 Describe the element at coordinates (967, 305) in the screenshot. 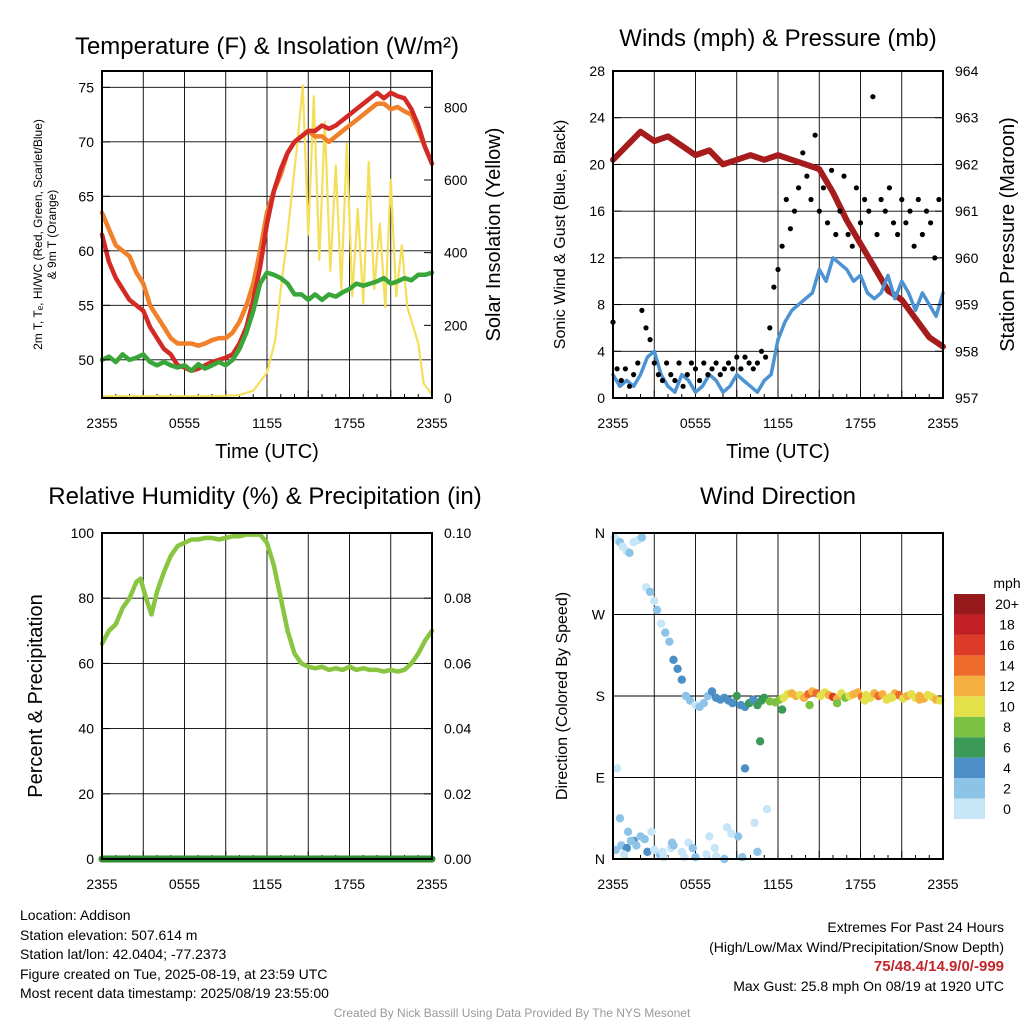

I see `winds-y2-tick-label: 959` at that location.